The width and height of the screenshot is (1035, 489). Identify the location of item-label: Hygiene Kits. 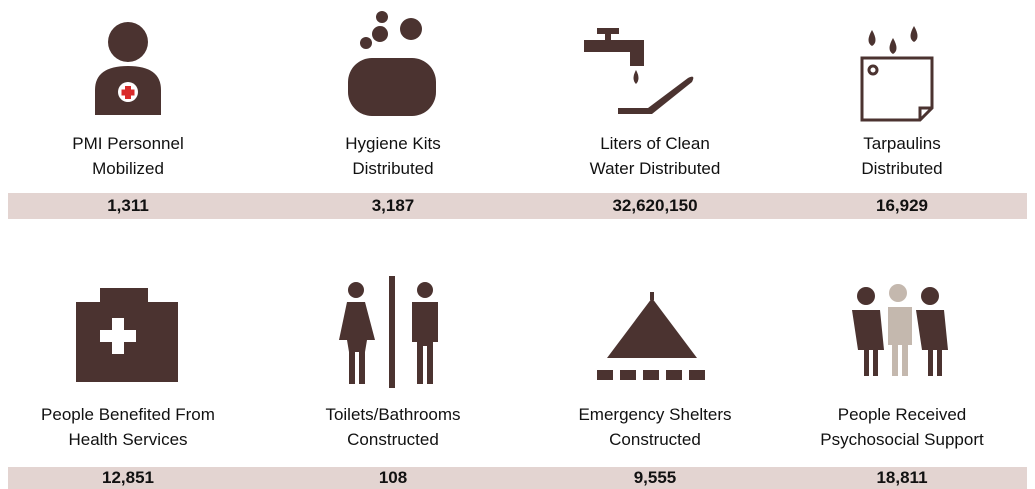
(393, 143).